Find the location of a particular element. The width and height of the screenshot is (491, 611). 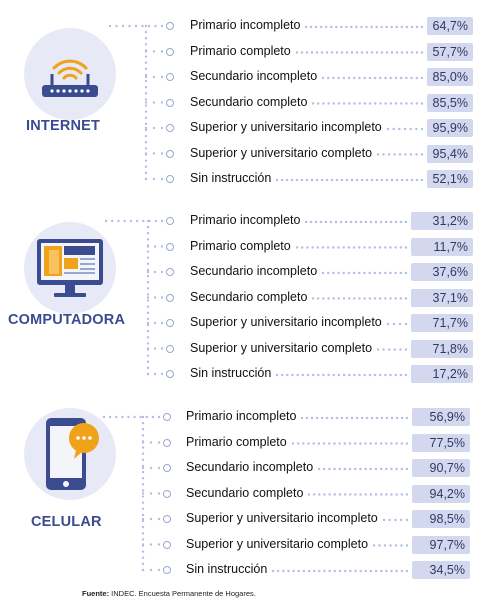

chart-row: Superior y universitario incompleto 95,9% is located at coordinates (245, 130).